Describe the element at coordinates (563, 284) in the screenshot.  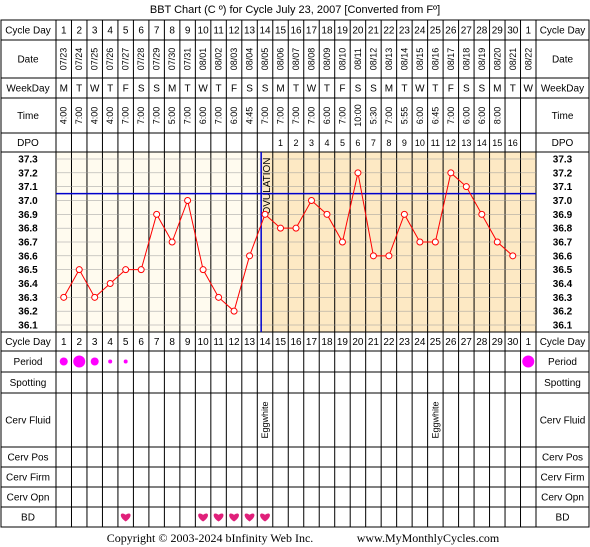
I see `temp-tick-label-right: 36.4` at that location.